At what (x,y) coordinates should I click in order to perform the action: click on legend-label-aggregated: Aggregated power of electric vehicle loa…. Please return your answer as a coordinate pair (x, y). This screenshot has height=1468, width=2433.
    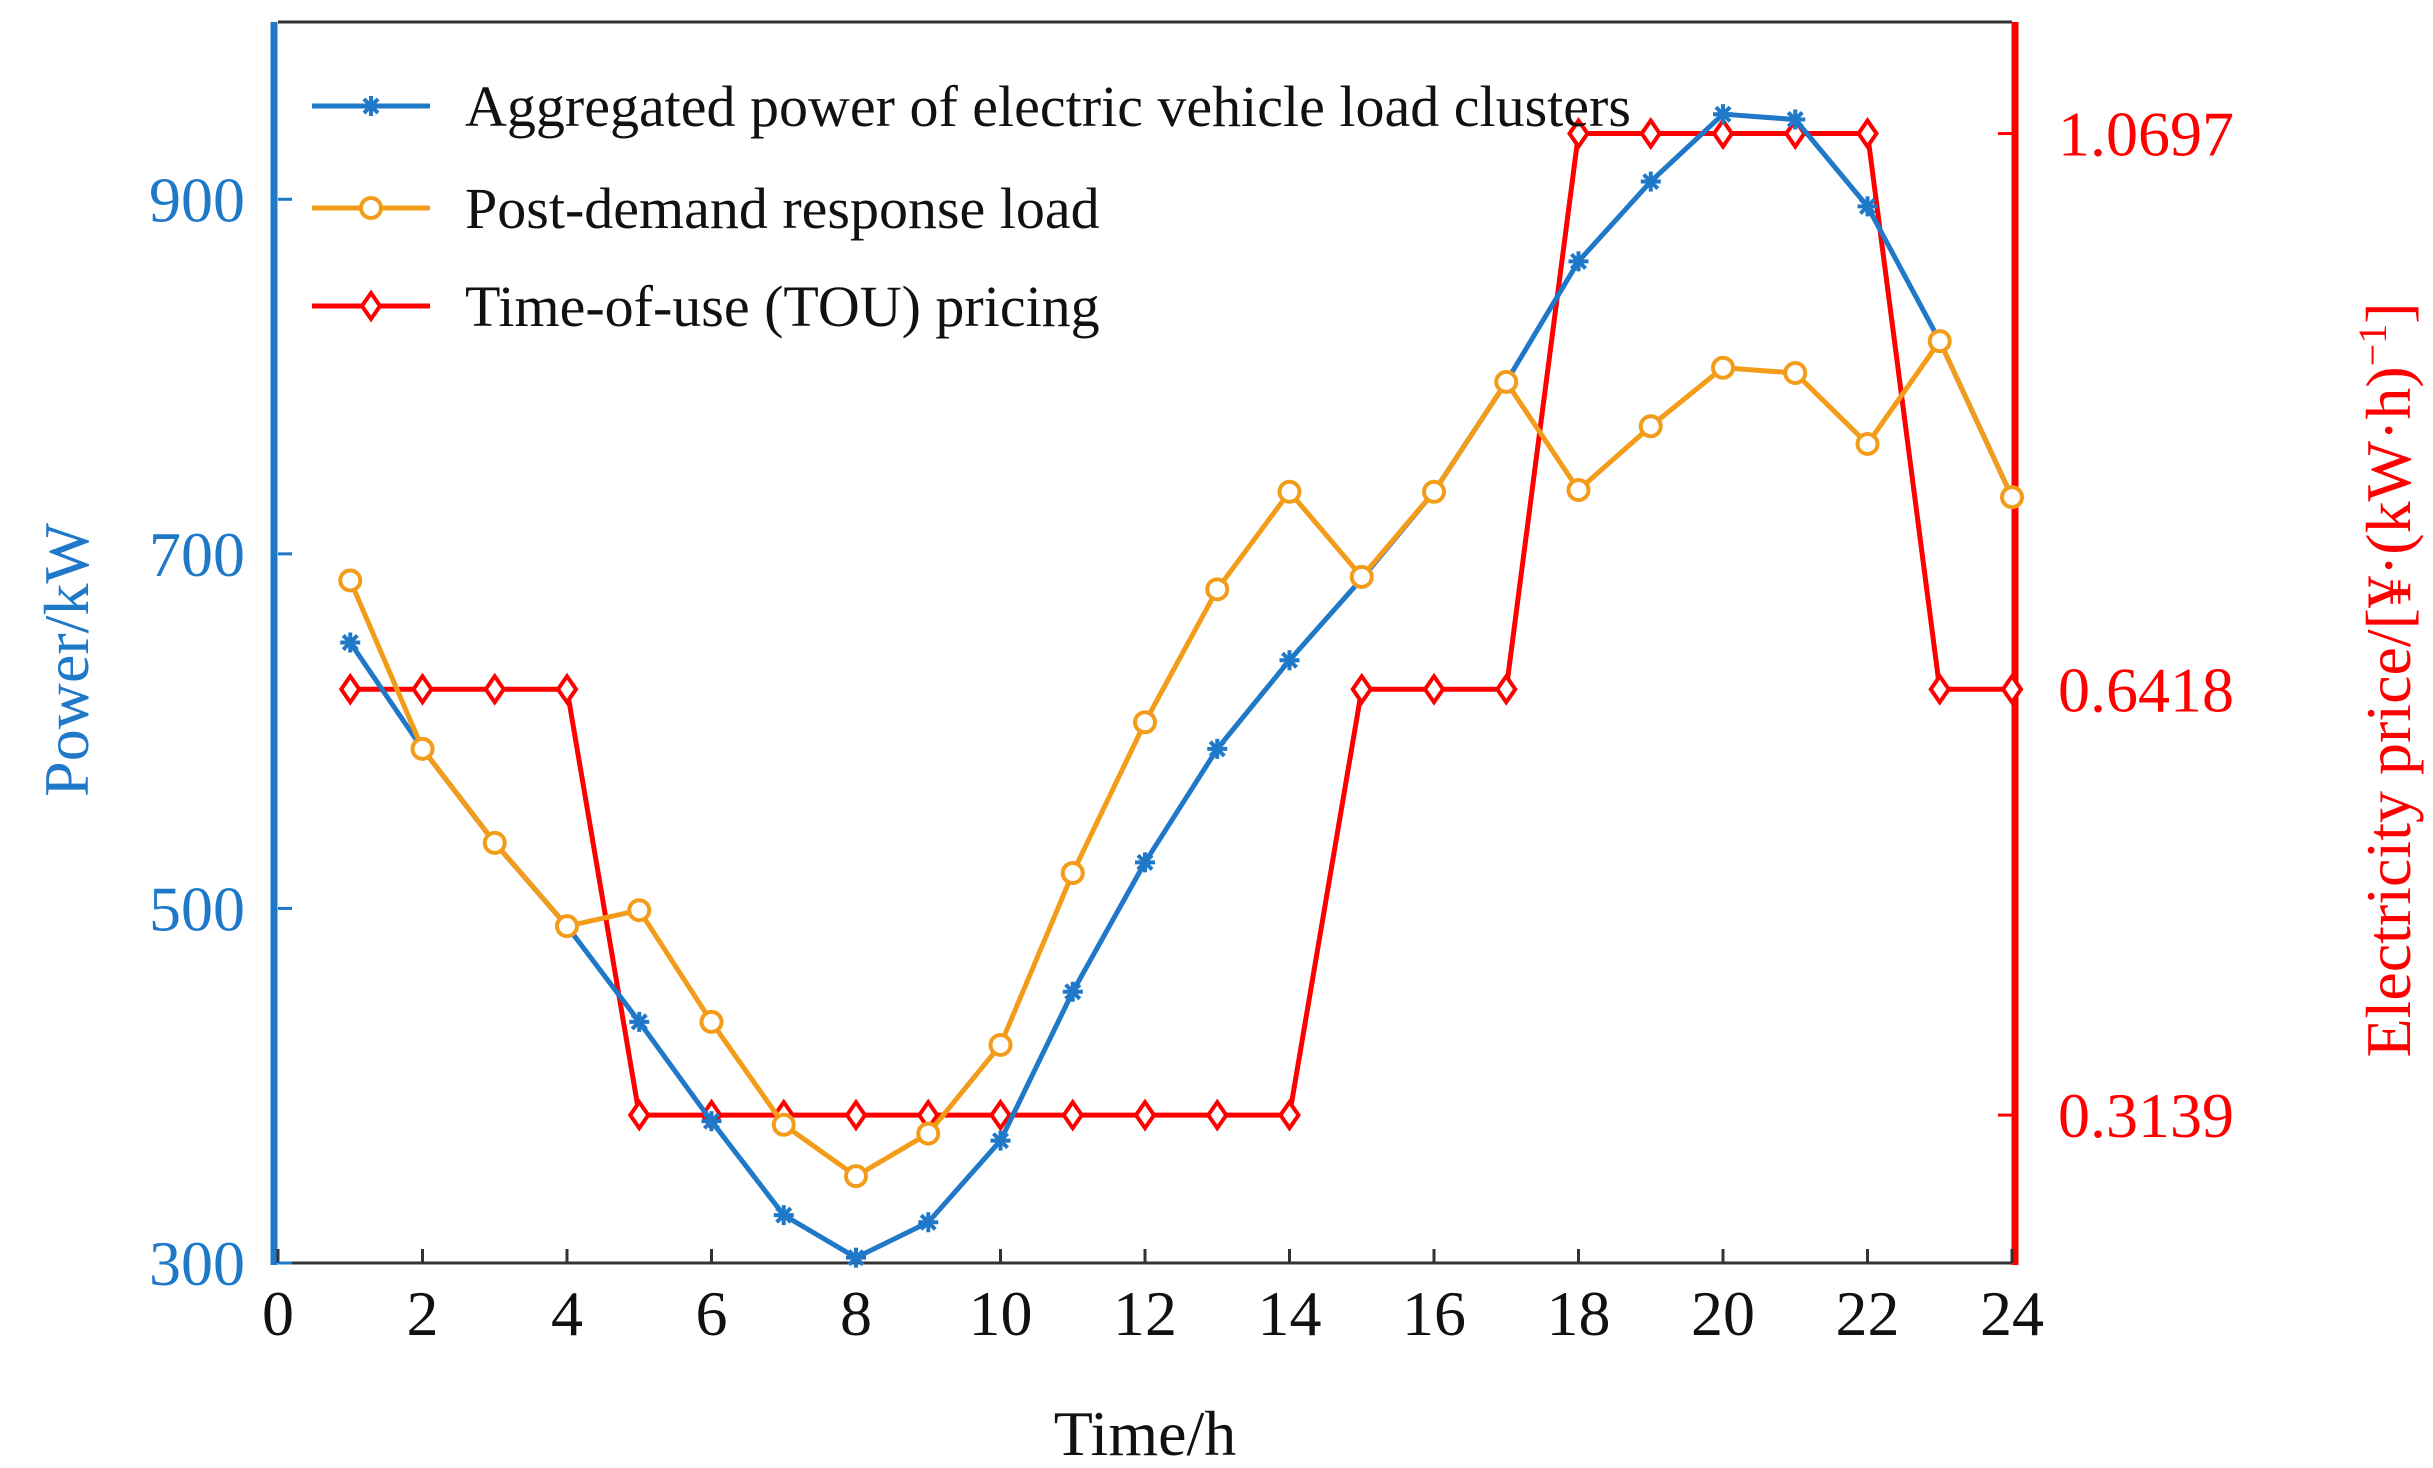
    Looking at the image, I should click on (1048, 106).